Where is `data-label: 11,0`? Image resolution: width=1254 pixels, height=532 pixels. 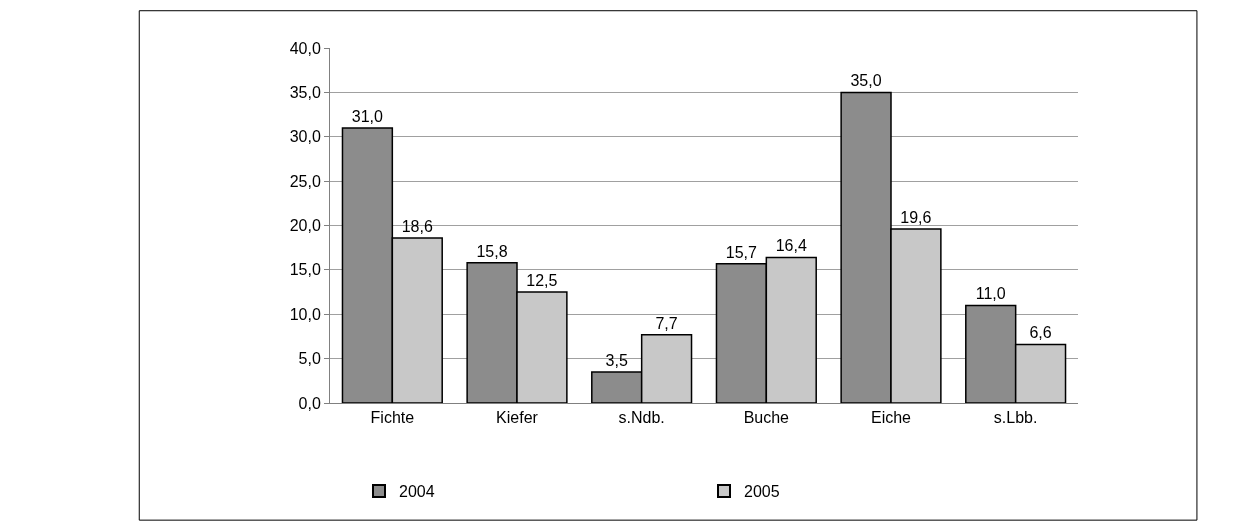 data-label: 11,0 is located at coordinates (990, 294).